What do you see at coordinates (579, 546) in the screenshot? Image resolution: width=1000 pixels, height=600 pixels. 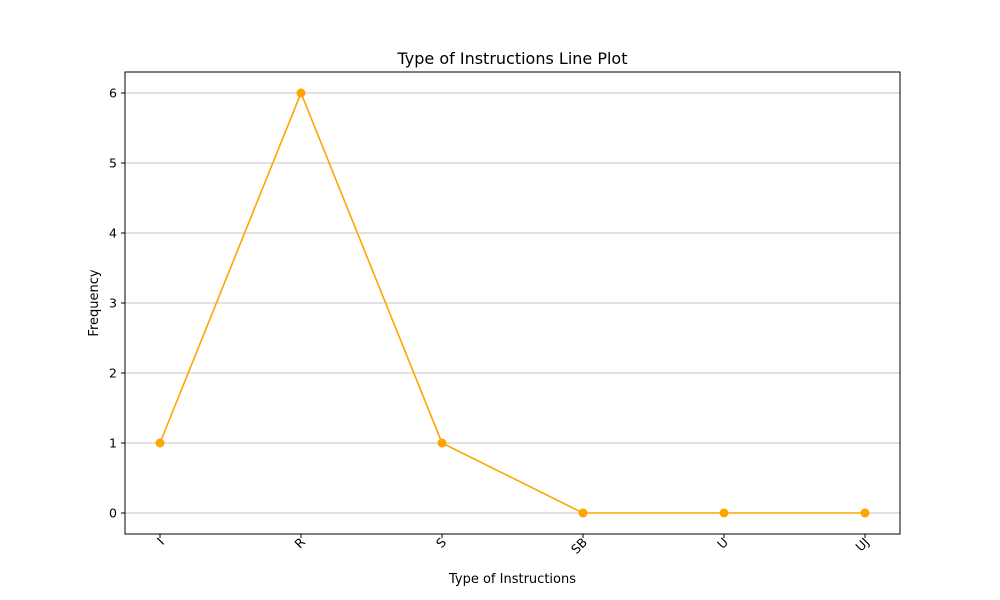 I see `x-tick-label: SB` at bounding box center [579, 546].